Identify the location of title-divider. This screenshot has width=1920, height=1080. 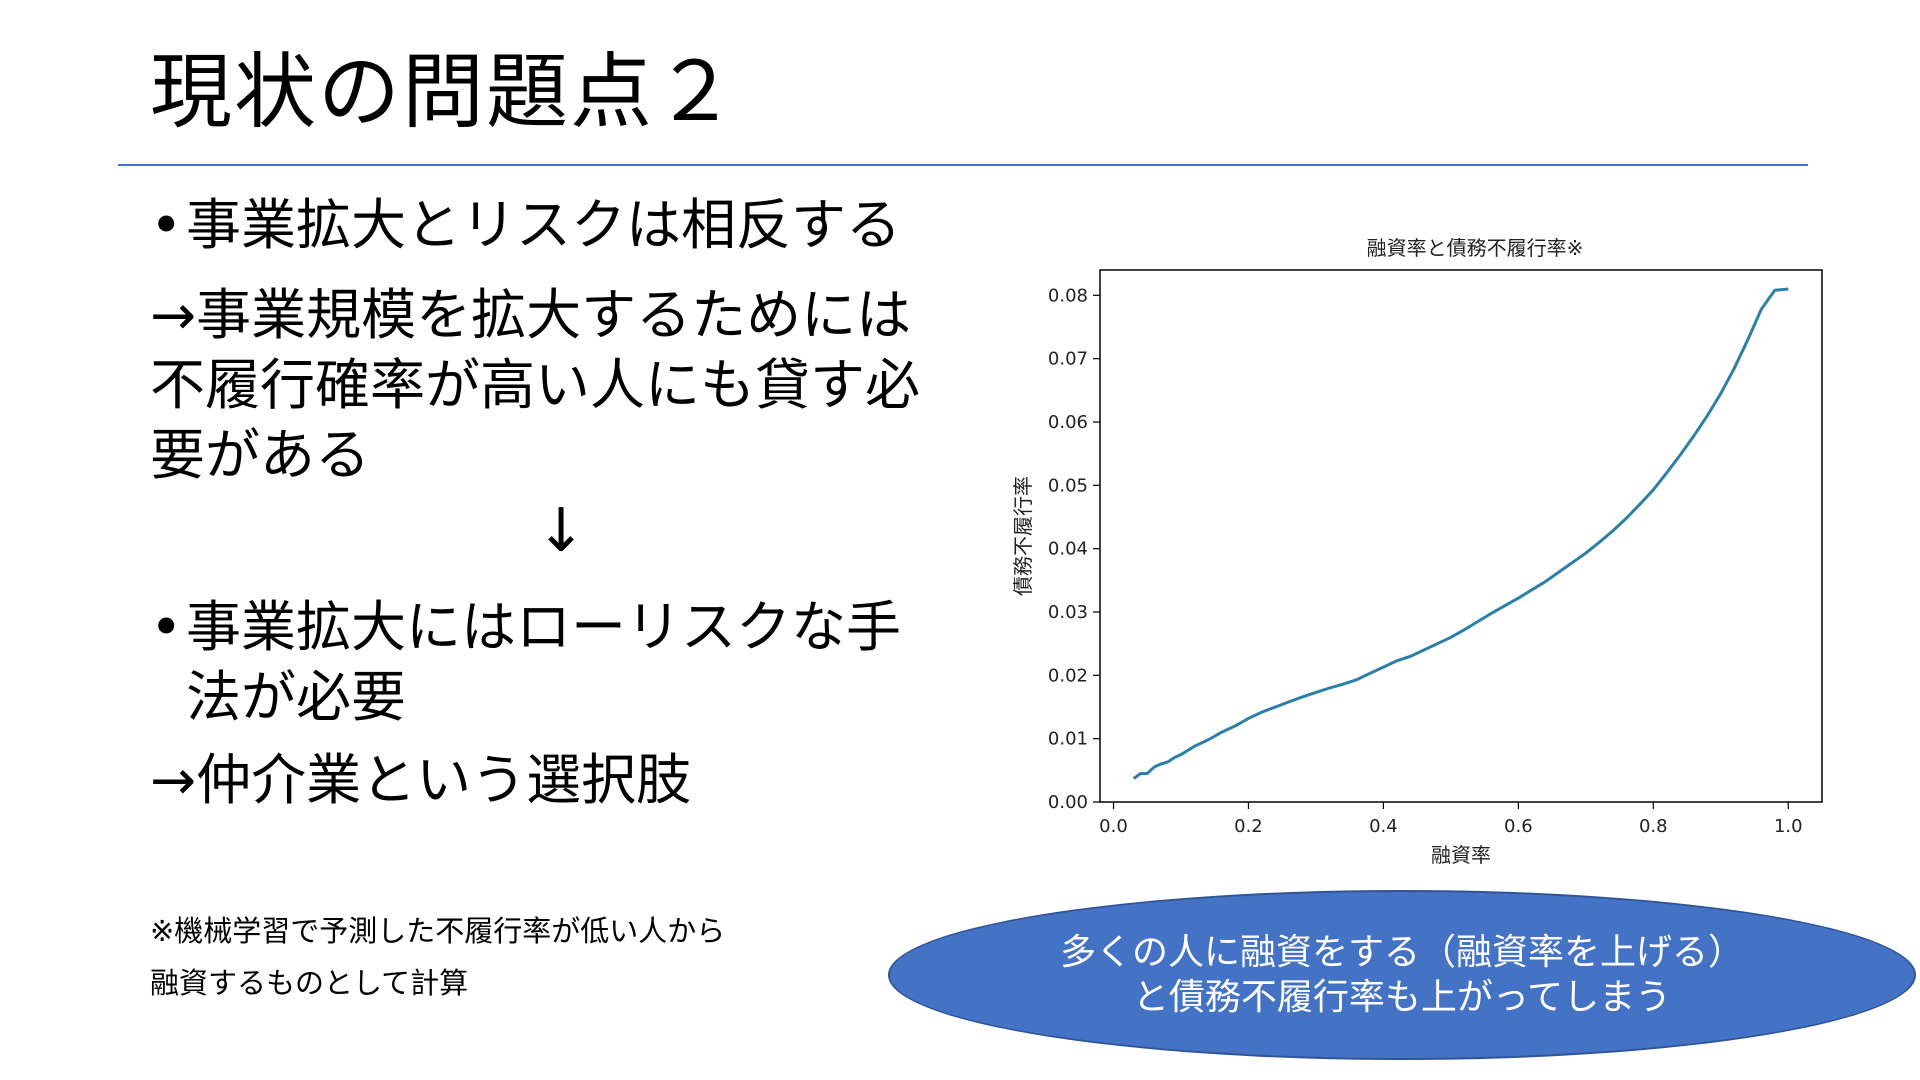
(963, 165).